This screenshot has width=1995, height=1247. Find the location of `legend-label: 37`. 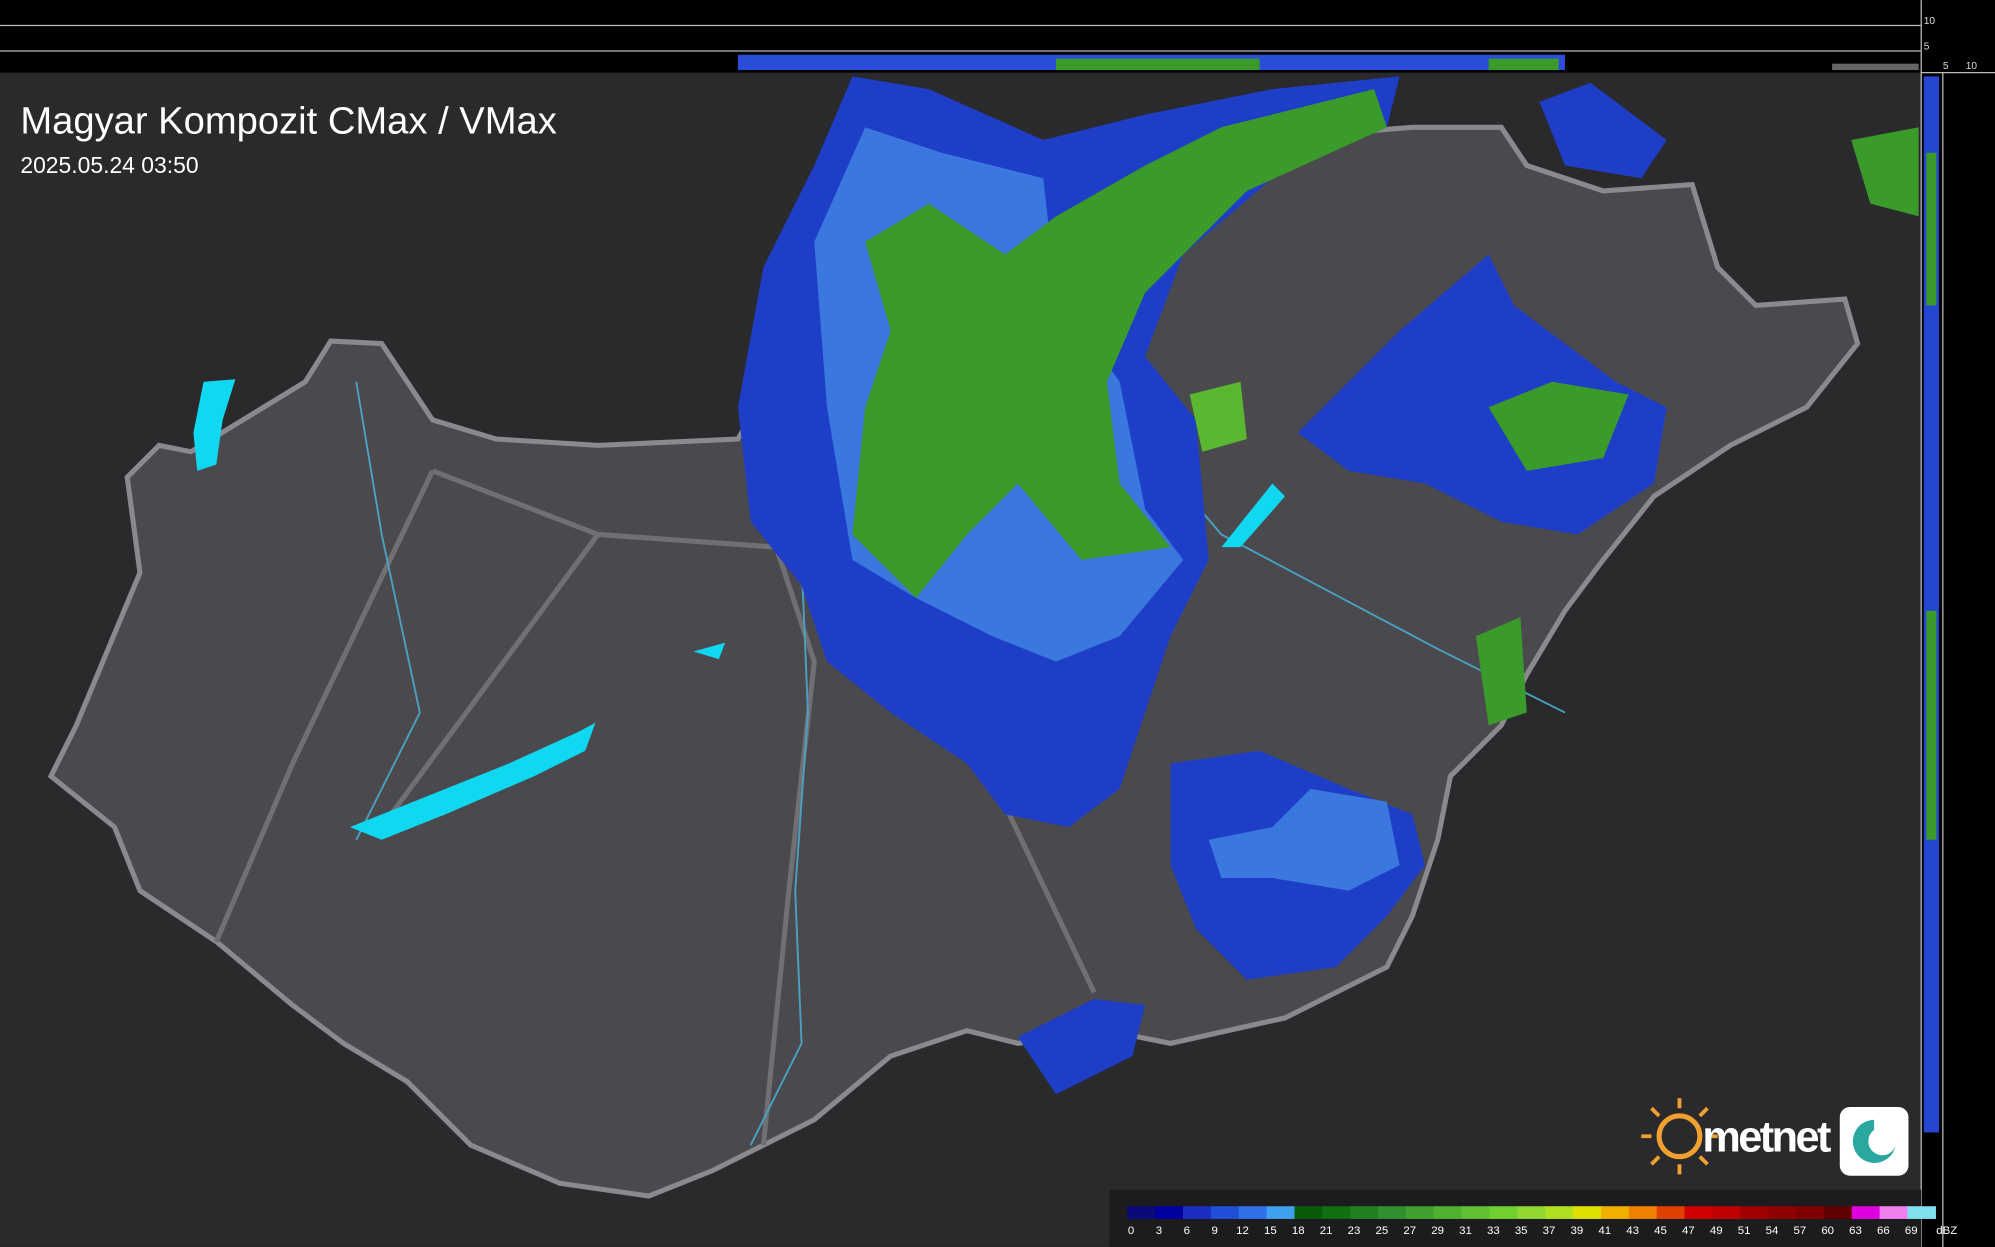

legend-label: 37 is located at coordinates (1549, 1231).